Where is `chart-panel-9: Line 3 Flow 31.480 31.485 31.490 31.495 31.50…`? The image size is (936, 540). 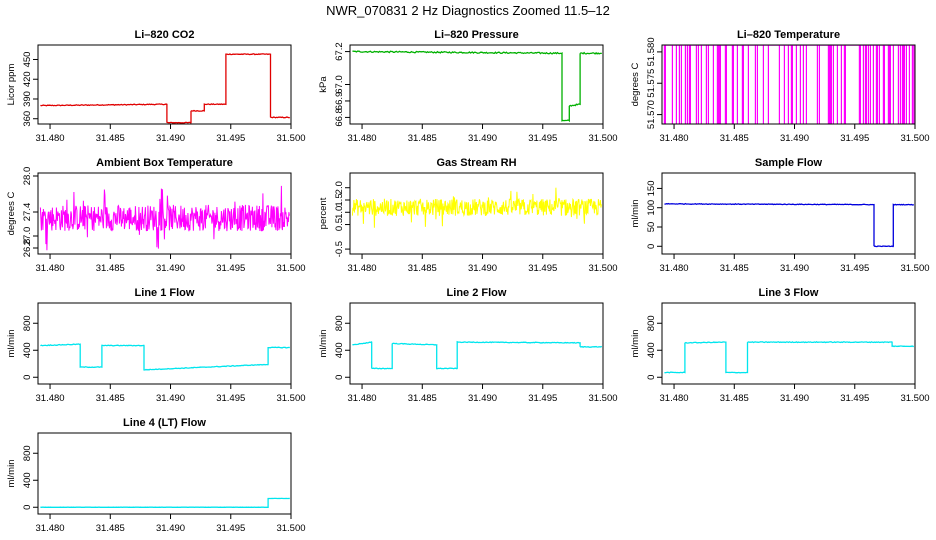 chart-panel-9: Line 3 Flow 31.480 31.485 31.490 31.495 31.50… is located at coordinates (780, 345).